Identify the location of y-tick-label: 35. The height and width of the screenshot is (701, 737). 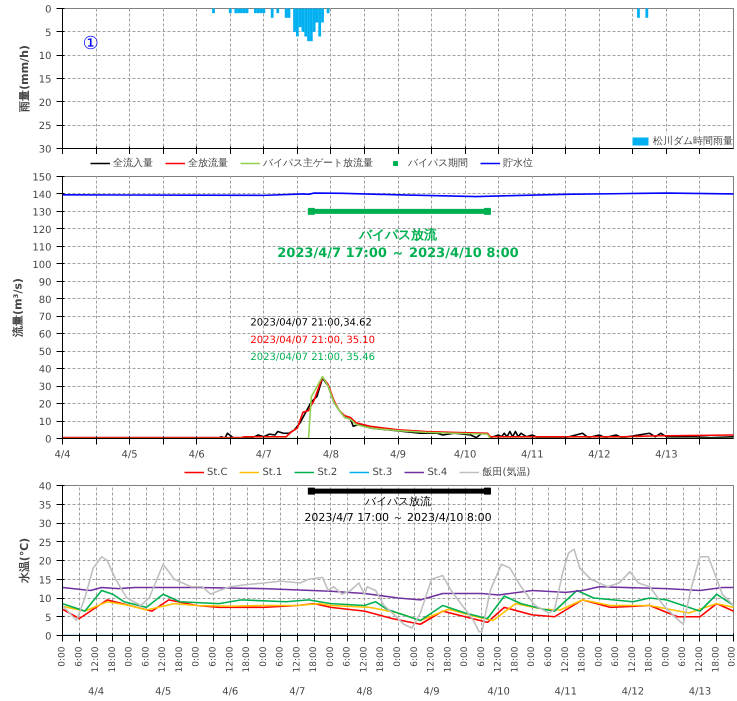
(45, 506).